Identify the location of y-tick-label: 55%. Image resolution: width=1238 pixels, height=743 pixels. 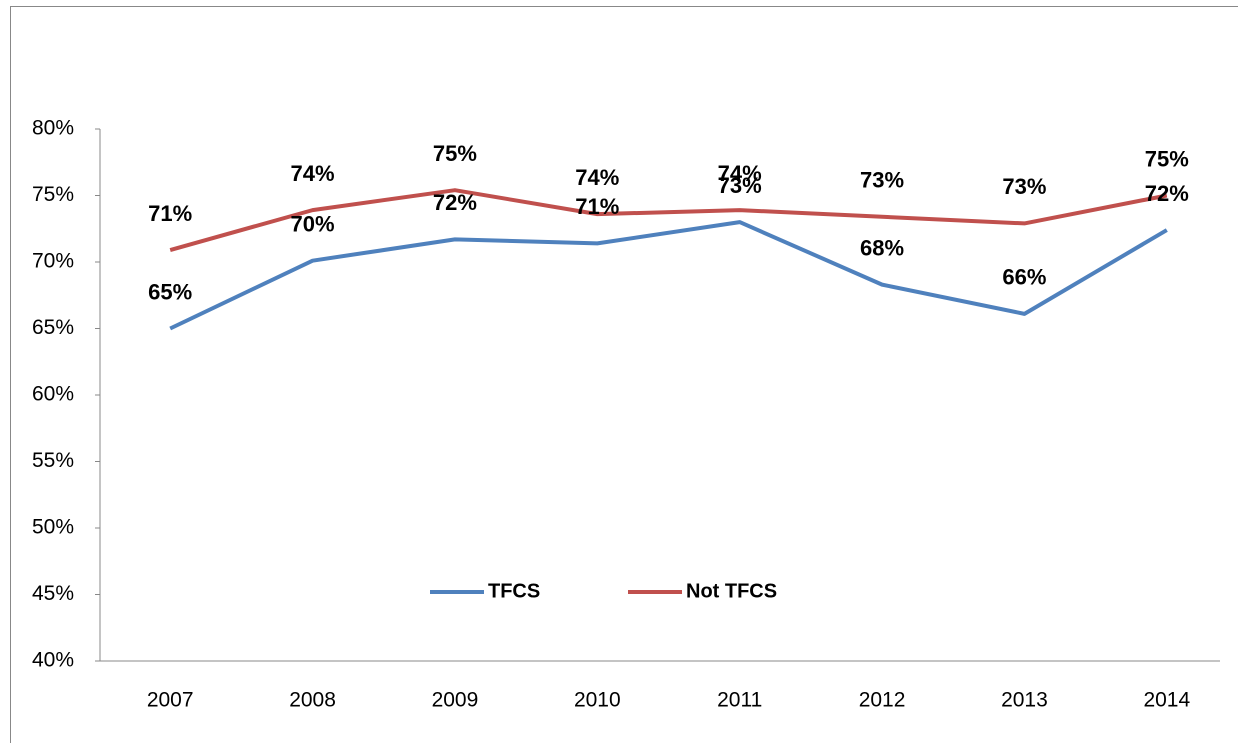
(53, 460).